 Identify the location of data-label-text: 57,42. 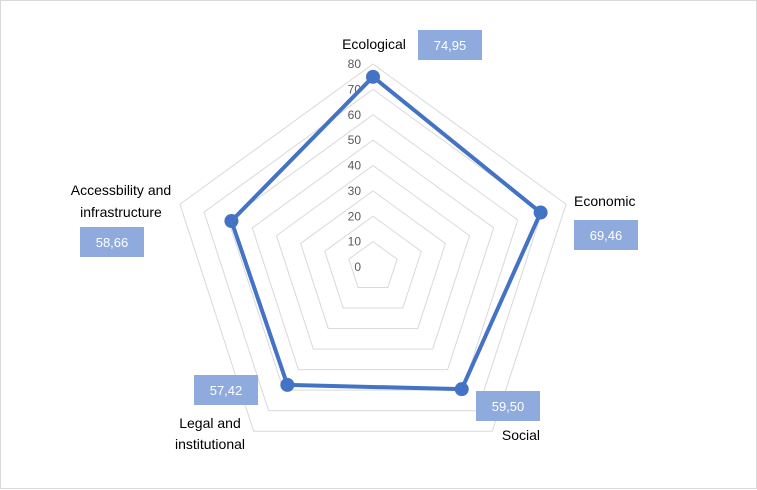
(226, 390).